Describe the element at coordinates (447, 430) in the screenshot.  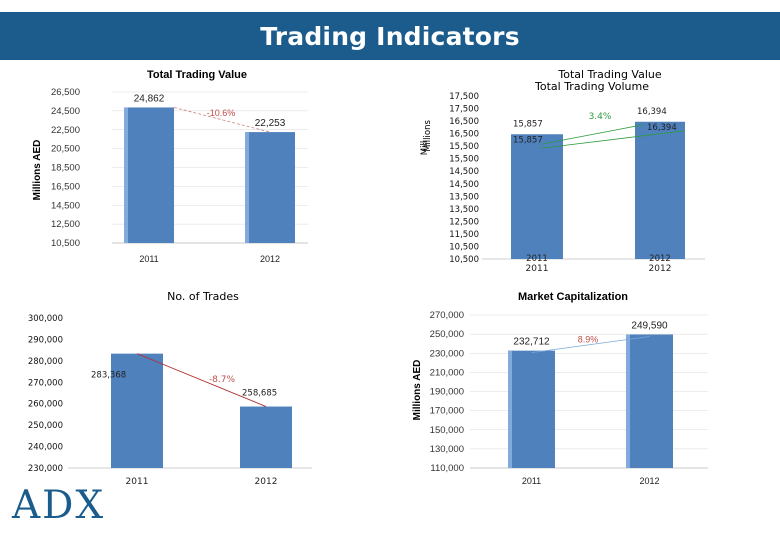
I see `y-tick-label: 150,000` at that location.